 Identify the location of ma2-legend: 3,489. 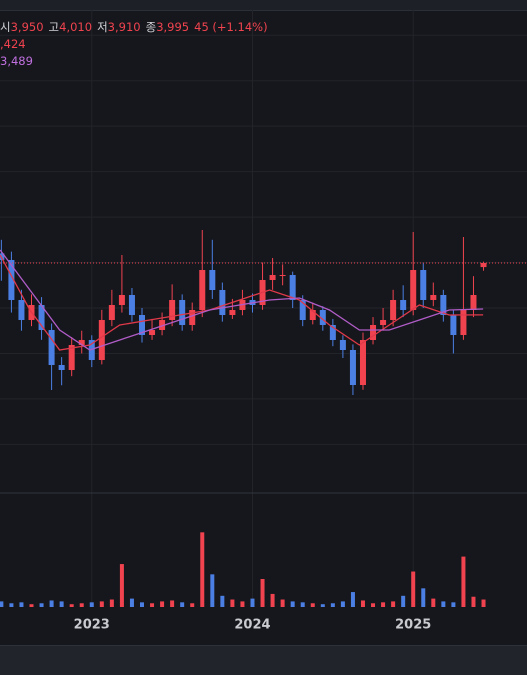
(16, 61).